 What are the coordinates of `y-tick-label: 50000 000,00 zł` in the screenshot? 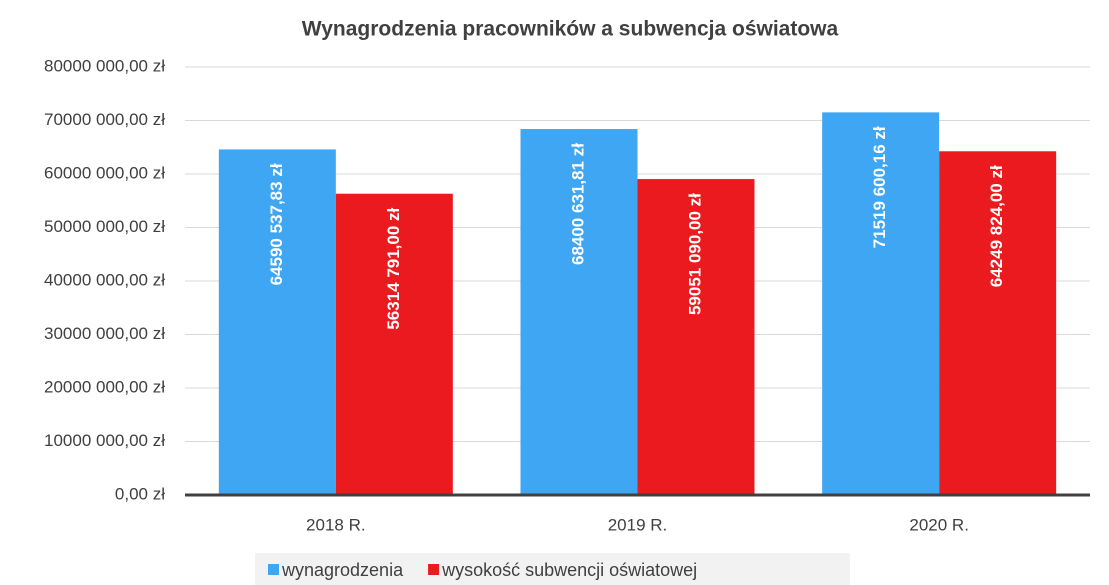 It's located at (104, 226).